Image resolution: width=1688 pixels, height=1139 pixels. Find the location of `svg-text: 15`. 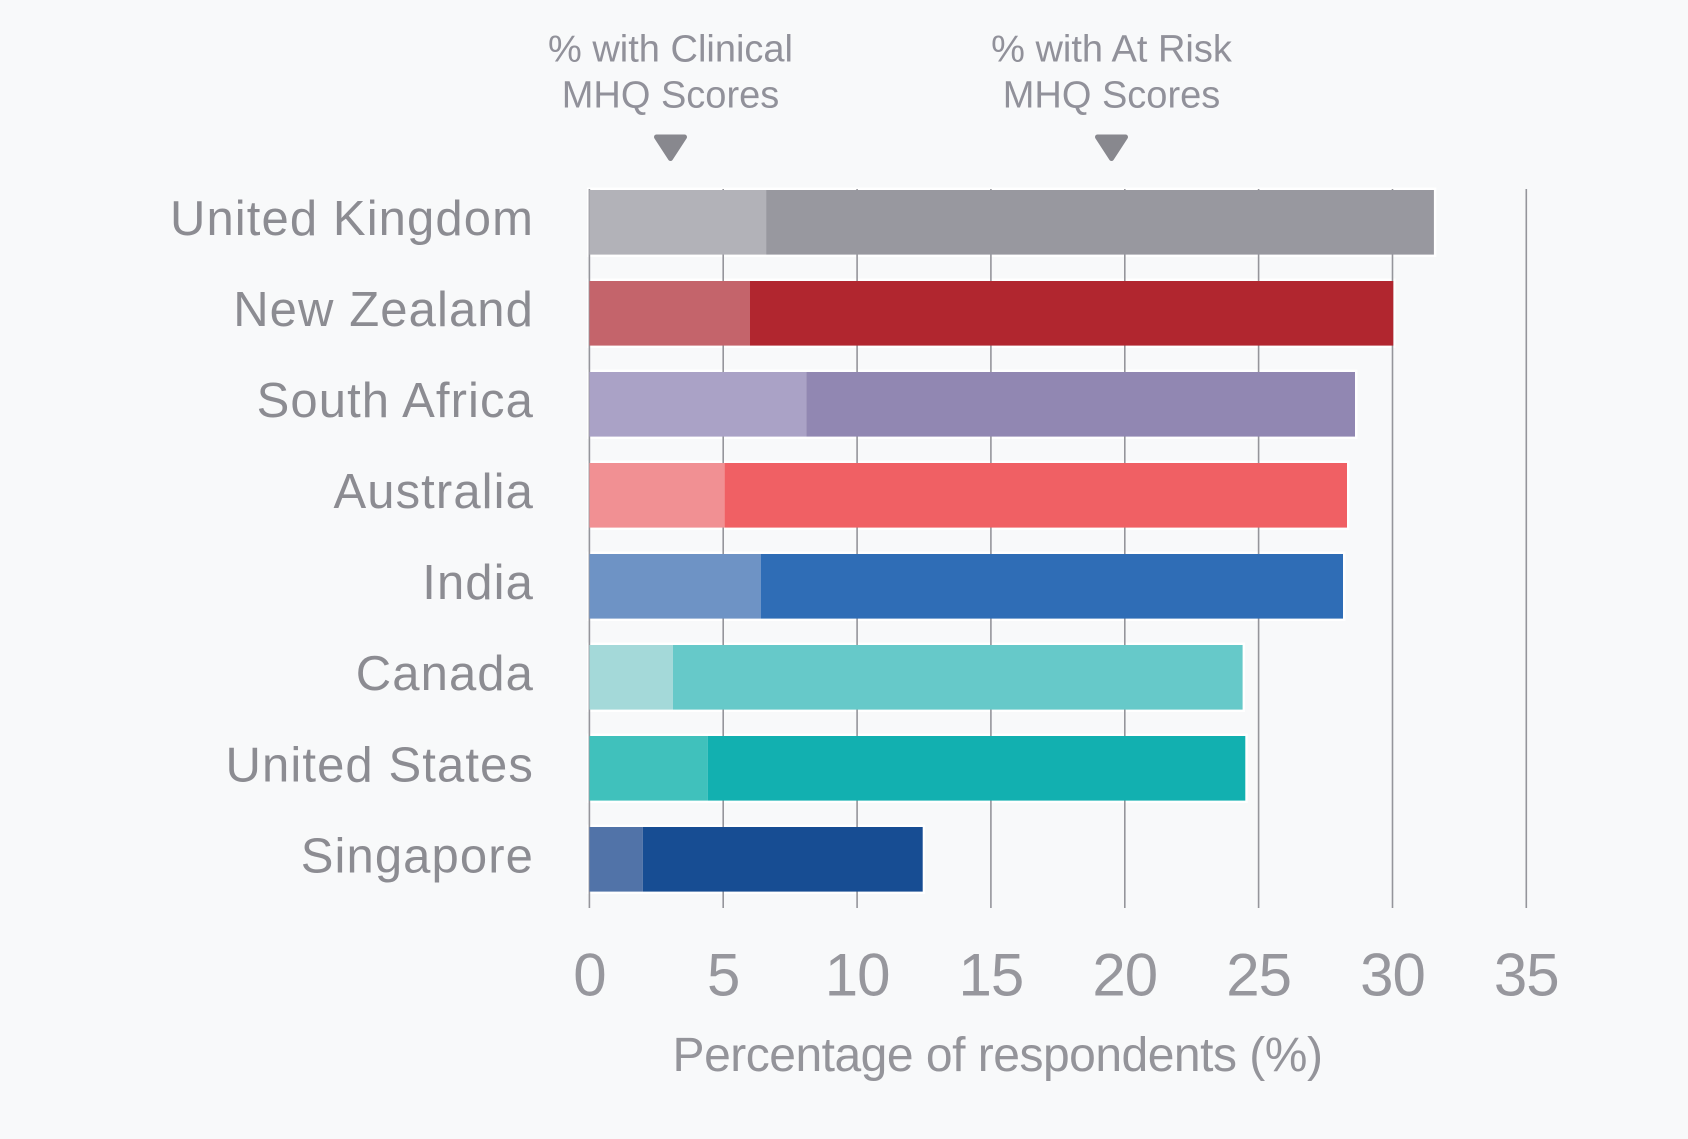

svg-text: 15 is located at coordinates (991, 975).